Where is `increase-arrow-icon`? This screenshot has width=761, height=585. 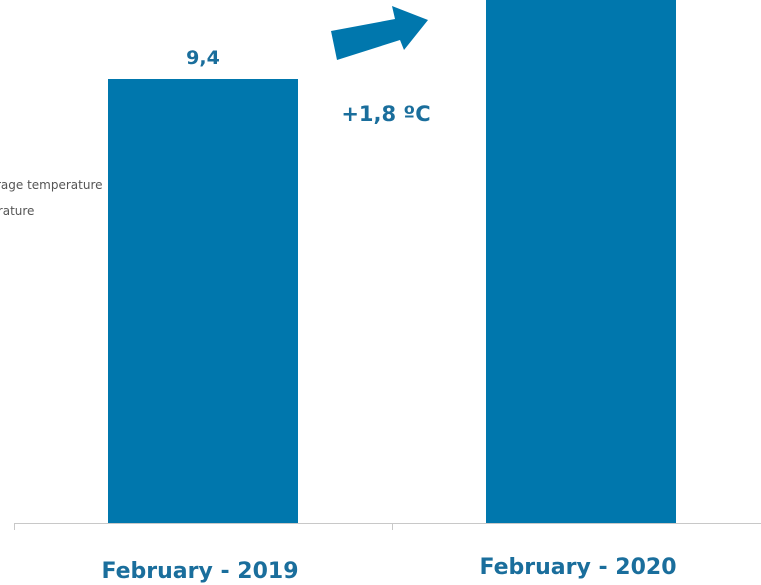
increase-arrow-icon is located at coordinates (379, 33).